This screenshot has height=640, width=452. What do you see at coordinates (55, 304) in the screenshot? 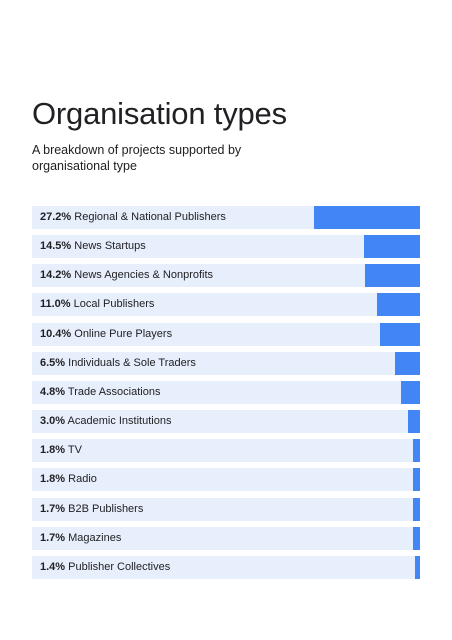
I see `value-label: 11.0%` at bounding box center [55, 304].